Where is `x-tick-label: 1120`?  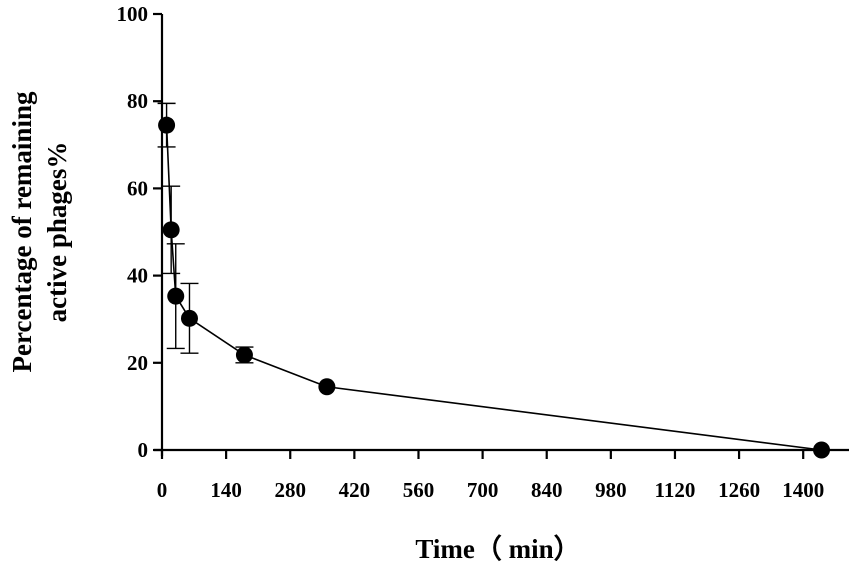
x-tick-label: 1120 is located at coordinates (675, 490).